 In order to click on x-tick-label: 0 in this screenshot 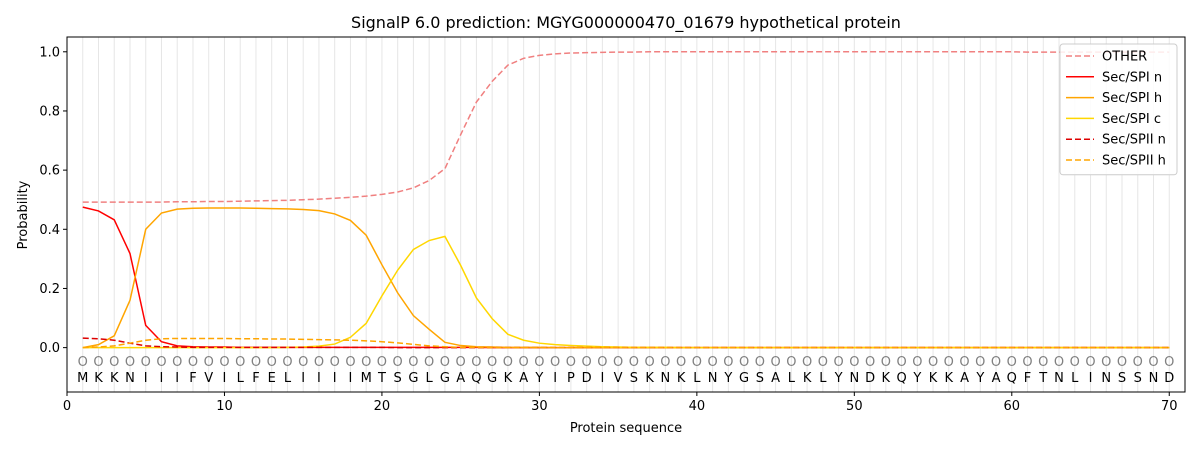, I will do `click(67, 406)`.